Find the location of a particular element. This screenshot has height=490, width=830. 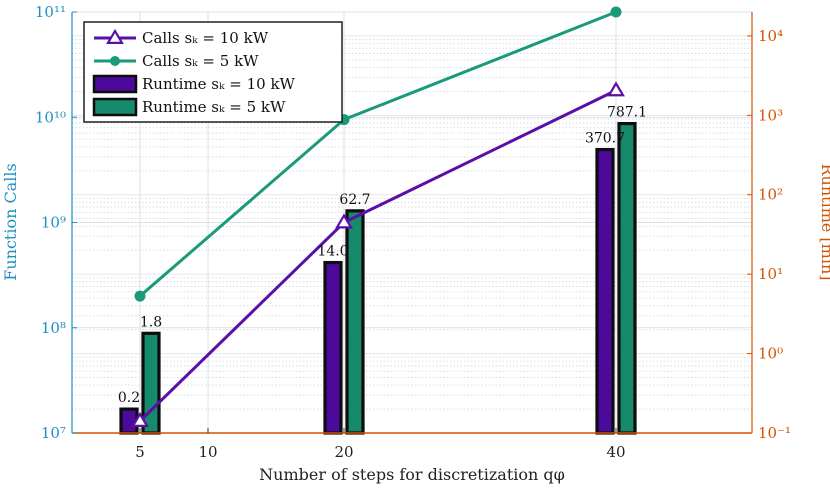

bar-value-label: 62.7 is located at coordinates (354, 200).